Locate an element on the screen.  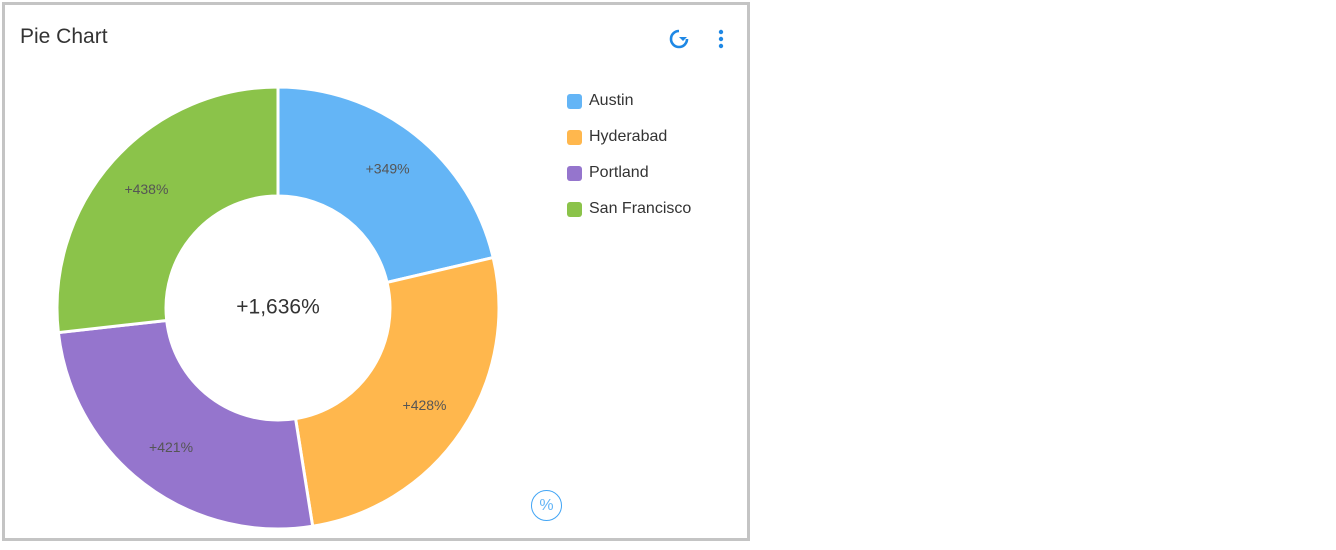
legend-label: San Francisco is located at coordinates (640, 208).